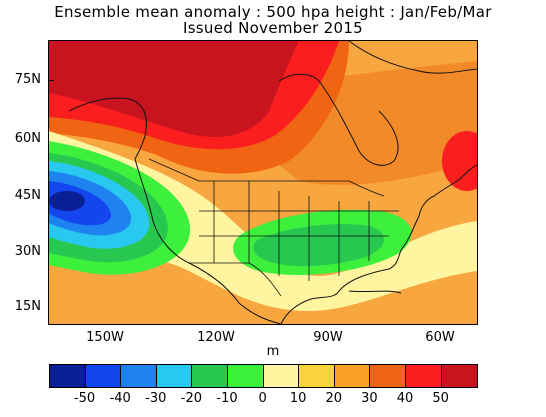 This screenshot has height=417, width=546. I want to click on gulf-atlantic-coast, so click(357, 259).